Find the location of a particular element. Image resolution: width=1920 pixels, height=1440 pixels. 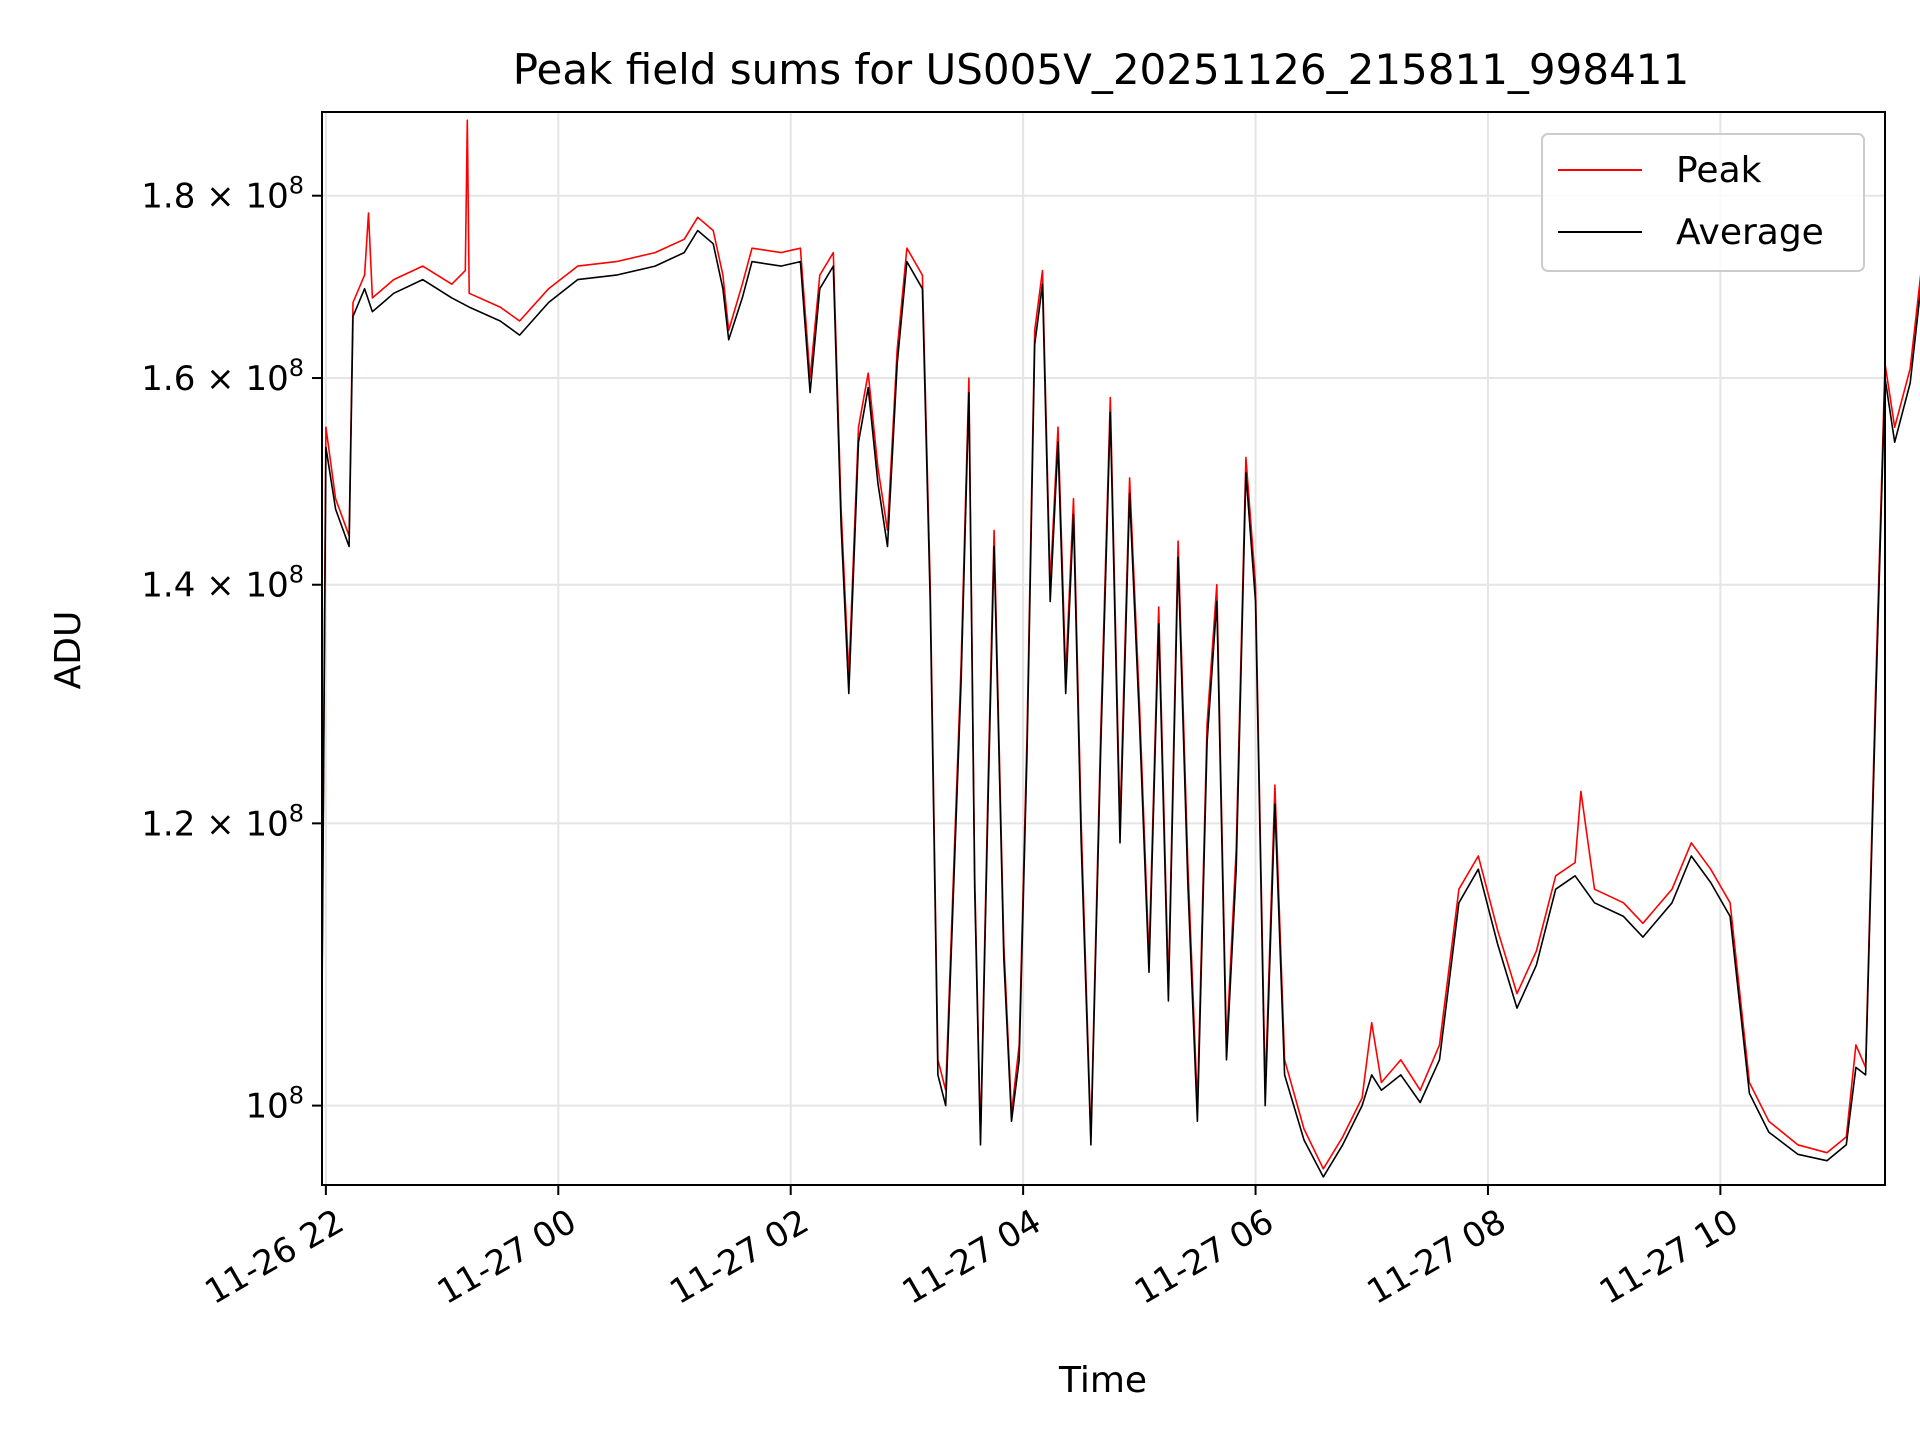

y-tick-label: 1.2 × 108 is located at coordinates (222, 821).